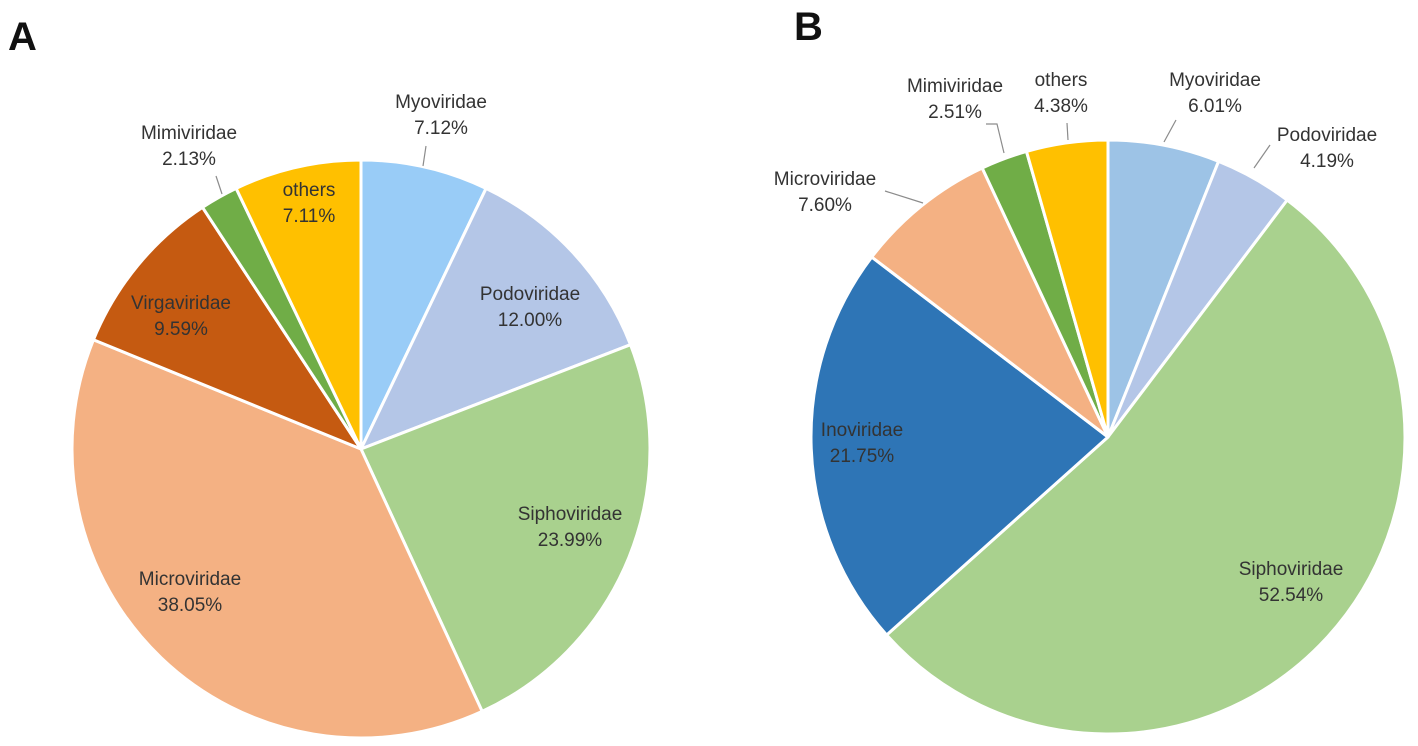  What do you see at coordinates (190, 579) in the screenshot?
I see `pie-a-label-microviridae: Microviridae` at bounding box center [190, 579].